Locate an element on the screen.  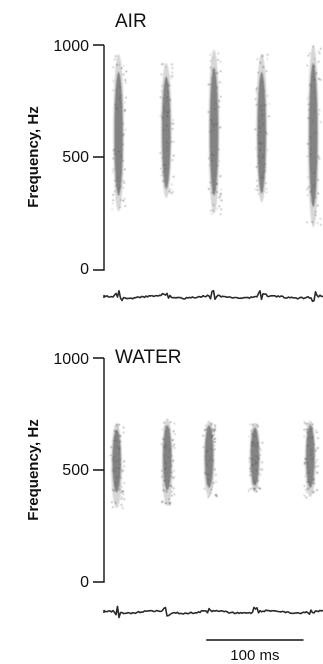
y-axis-title-water: Frequency, Hz is located at coordinates (33, 469).